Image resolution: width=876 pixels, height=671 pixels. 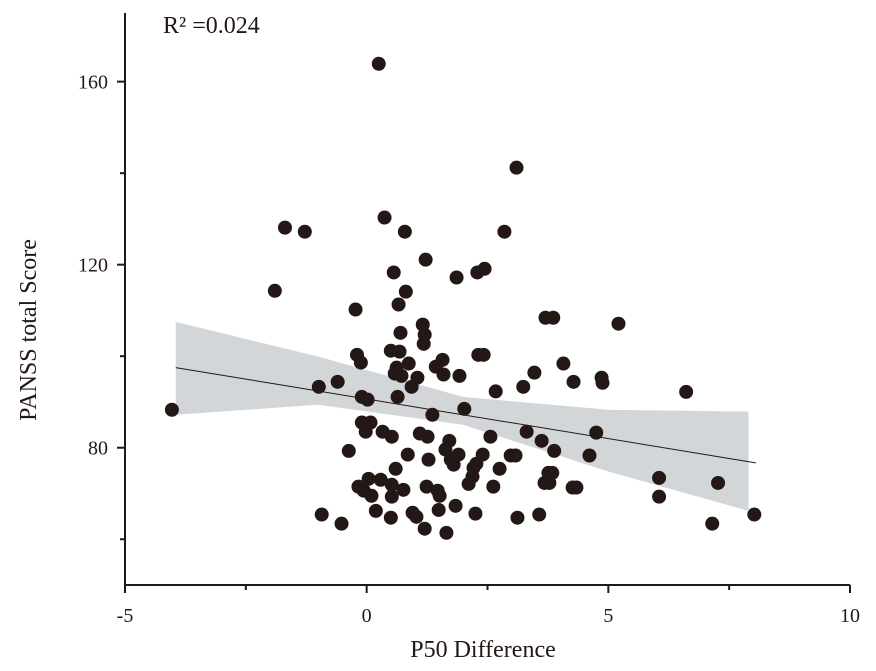 What do you see at coordinates (850, 616) in the screenshot?
I see `x-tick-label: 10` at bounding box center [850, 616].